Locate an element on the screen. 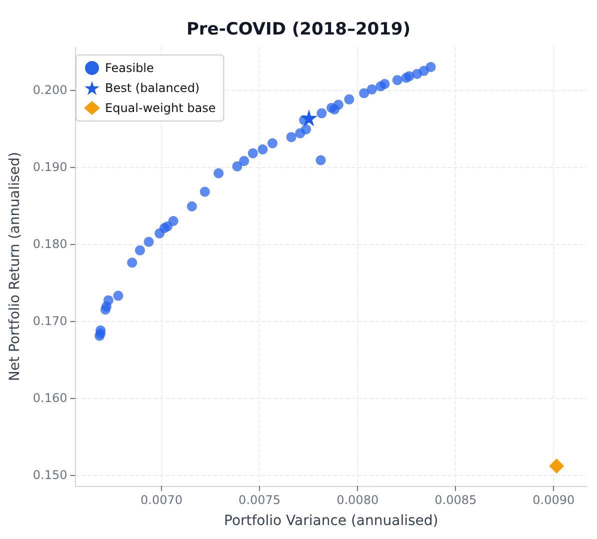  x-tick-label: 0.0075 is located at coordinates (259, 500).